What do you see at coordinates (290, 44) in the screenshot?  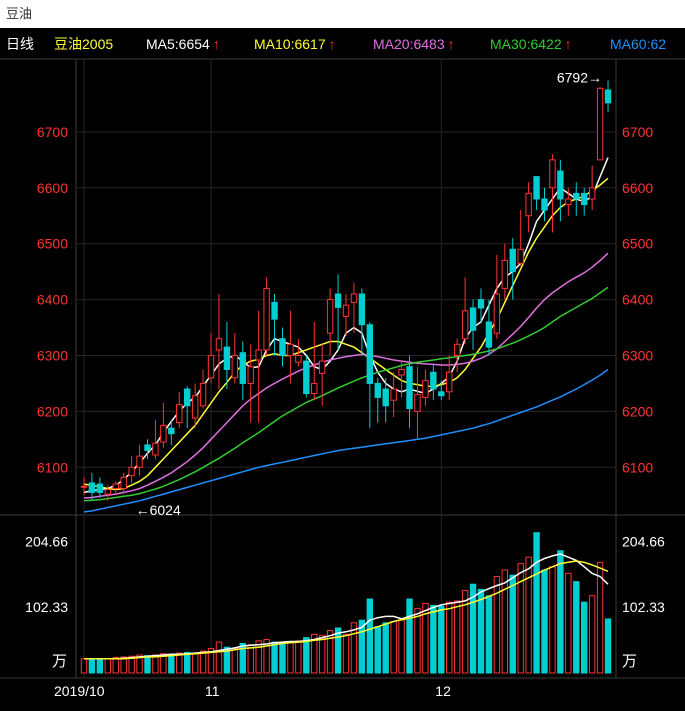 I see `ma-legend-2: MA10:6617` at bounding box center [290, 44].